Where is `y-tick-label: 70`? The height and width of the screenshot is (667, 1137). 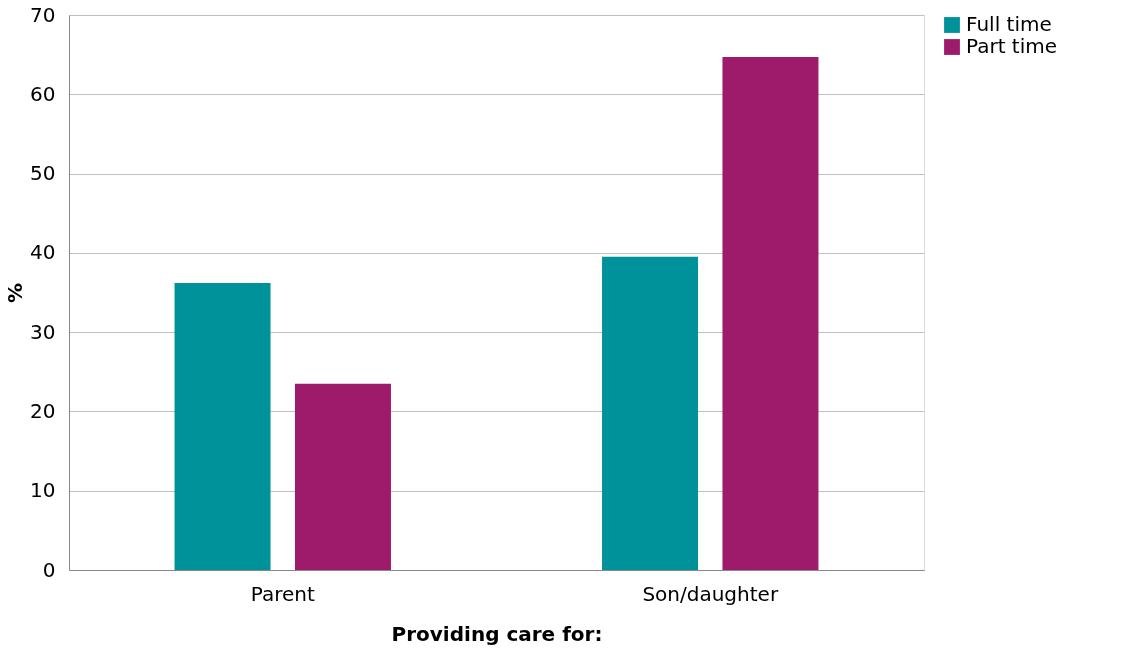 y-tick-label: 70 is located at coordinates (43, 14).